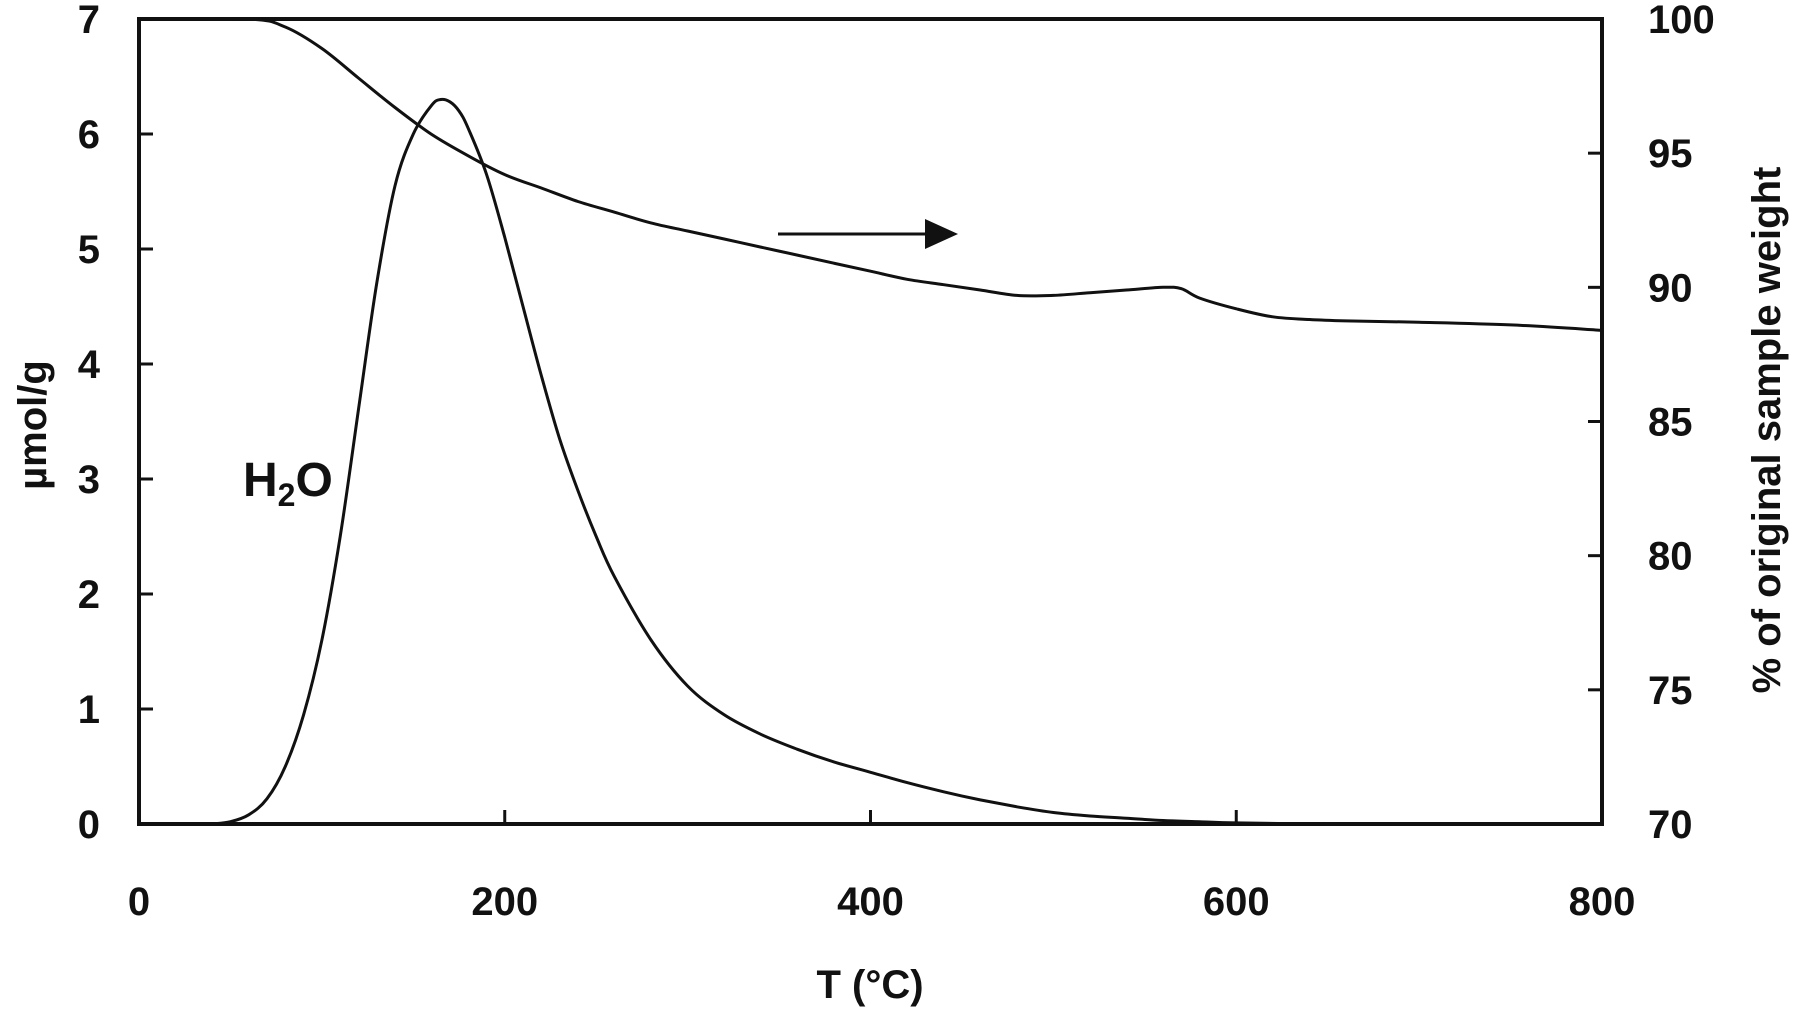 The image size is (1800, 1011). What do you see at coordinates (89, 135) in the screenshot?
I see `left-tick-label: 6` at bounding box center [89, 135].